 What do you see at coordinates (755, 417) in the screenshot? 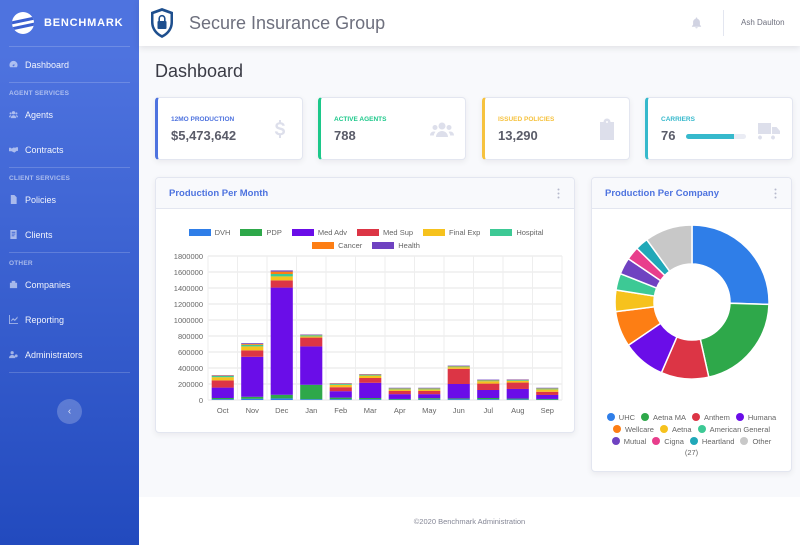
I see `legend-item: Humana` at bounding box center [755, 417].